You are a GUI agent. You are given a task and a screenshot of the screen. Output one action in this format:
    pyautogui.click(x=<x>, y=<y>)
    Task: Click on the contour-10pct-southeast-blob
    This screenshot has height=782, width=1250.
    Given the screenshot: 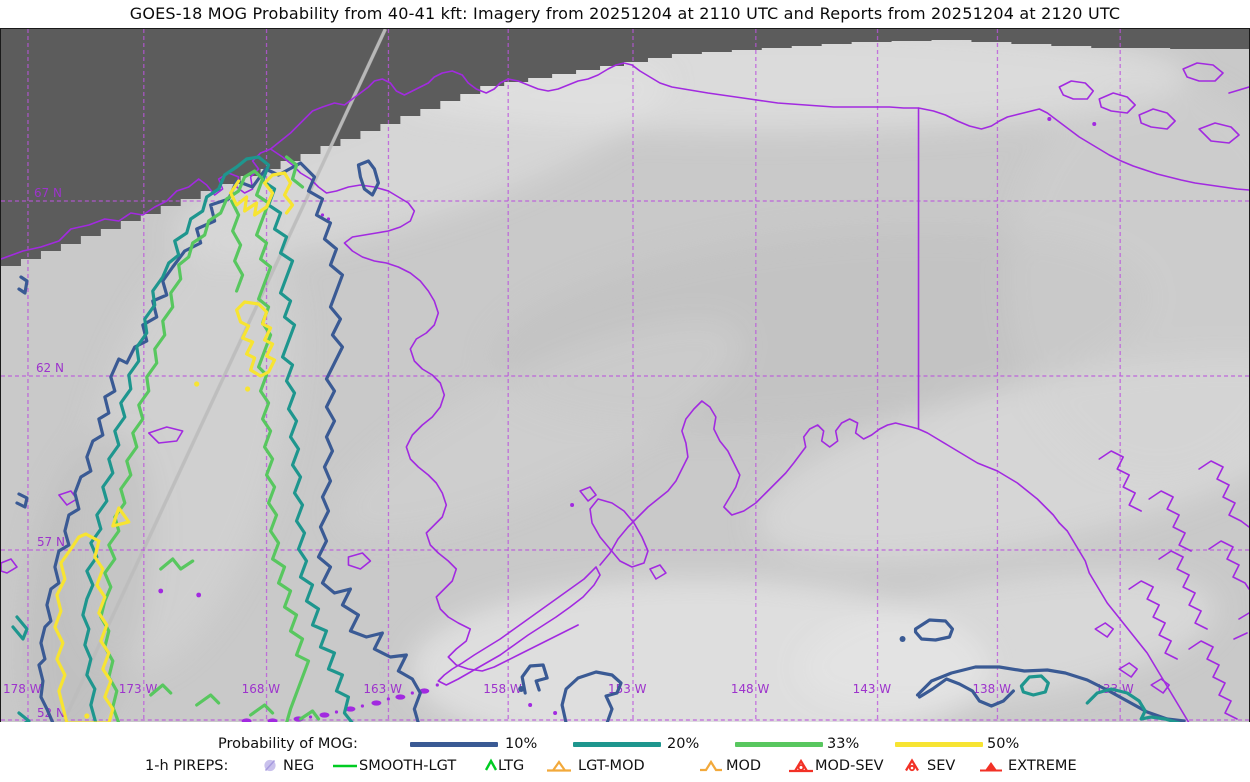 What is the action you would take?
    pyautogui.click(x=934, y=630)
    